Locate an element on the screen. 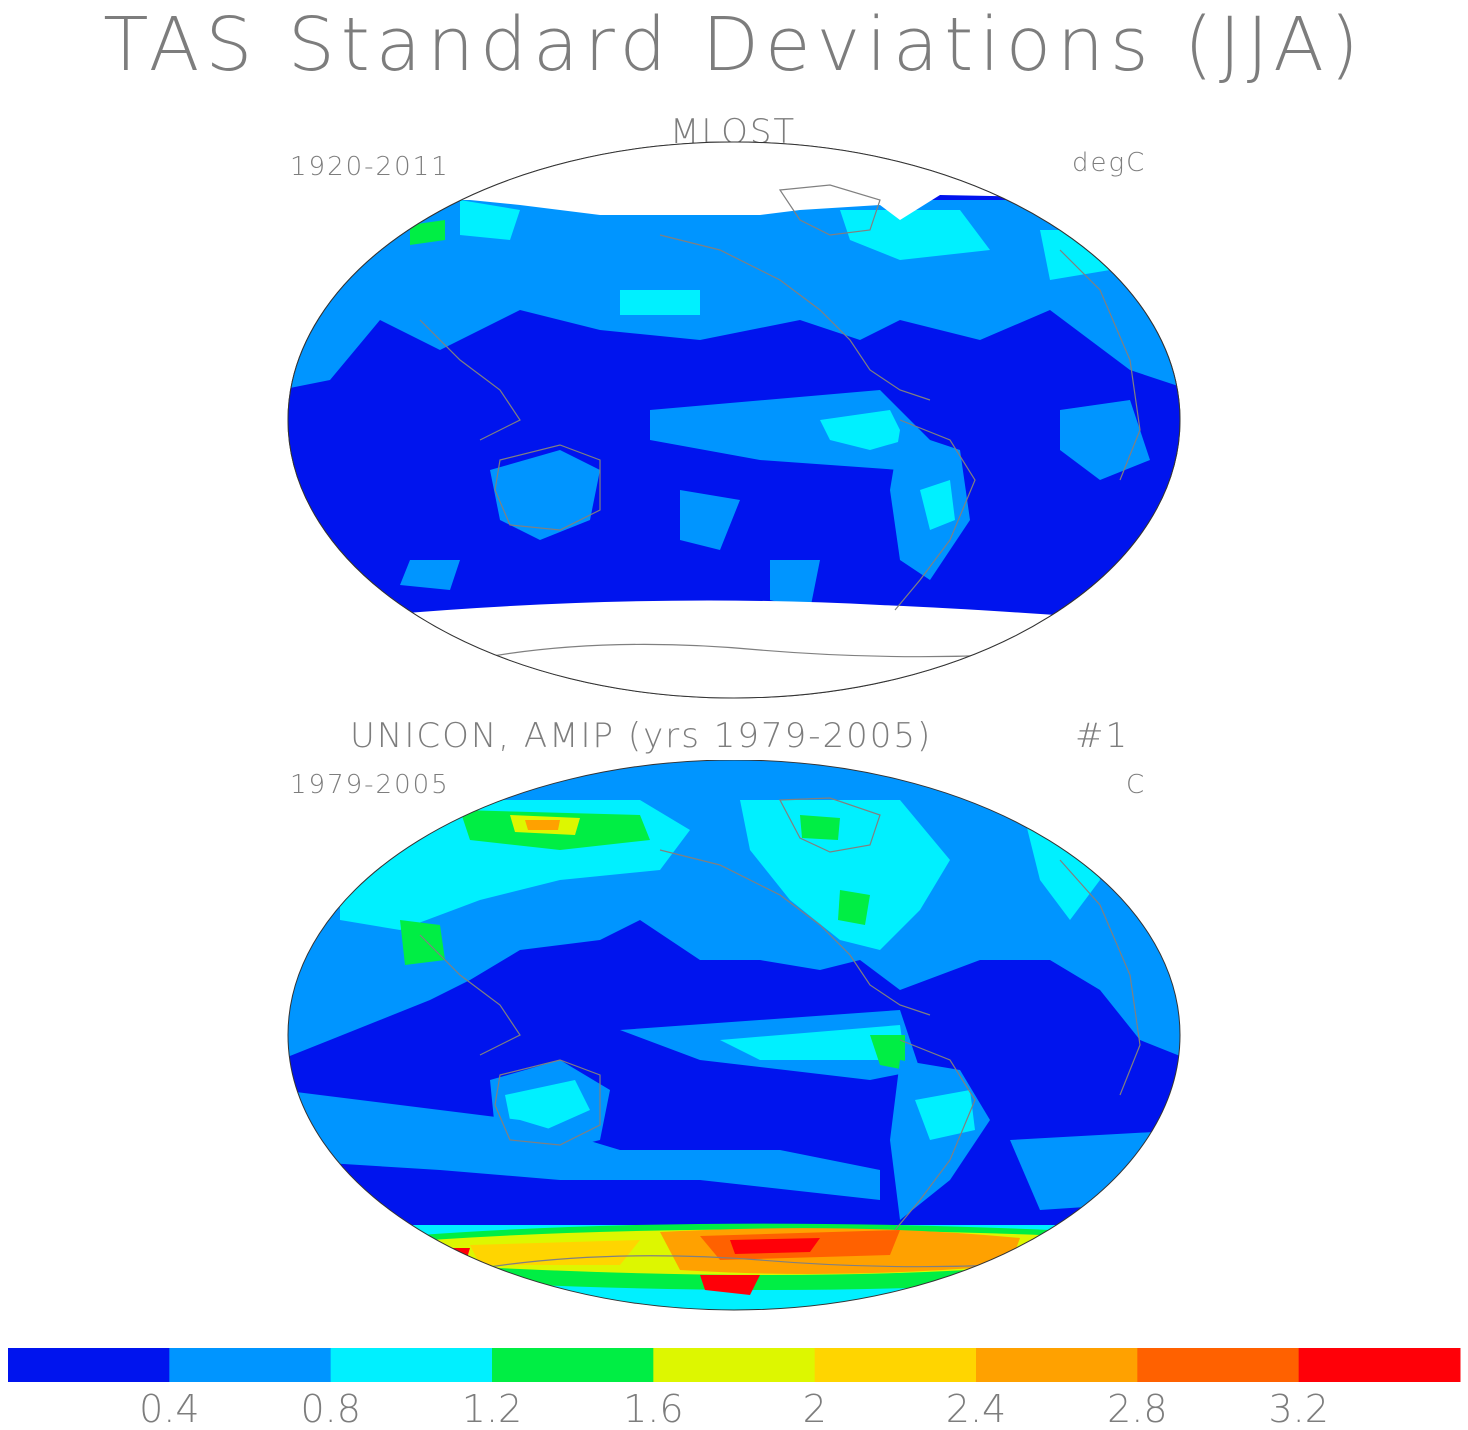 The height and width of the screenshot is (1430, 1468). panel2-title: UNICON, AMIP (yrs 1979-2005) is located at coordinates (641, 736).